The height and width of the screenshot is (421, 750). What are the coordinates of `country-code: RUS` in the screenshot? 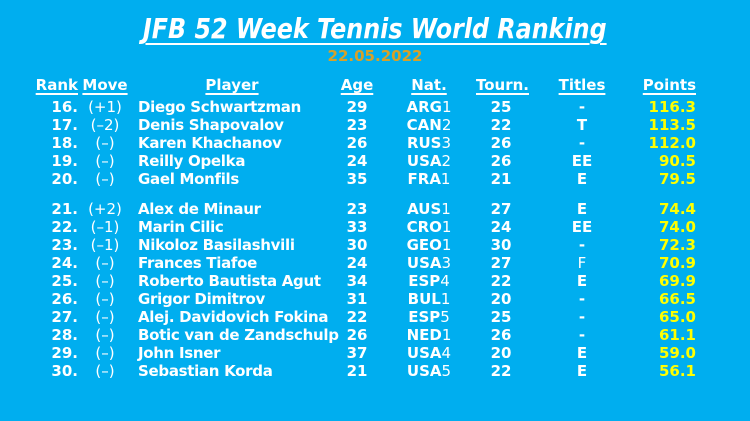 It's located at (424, 143).